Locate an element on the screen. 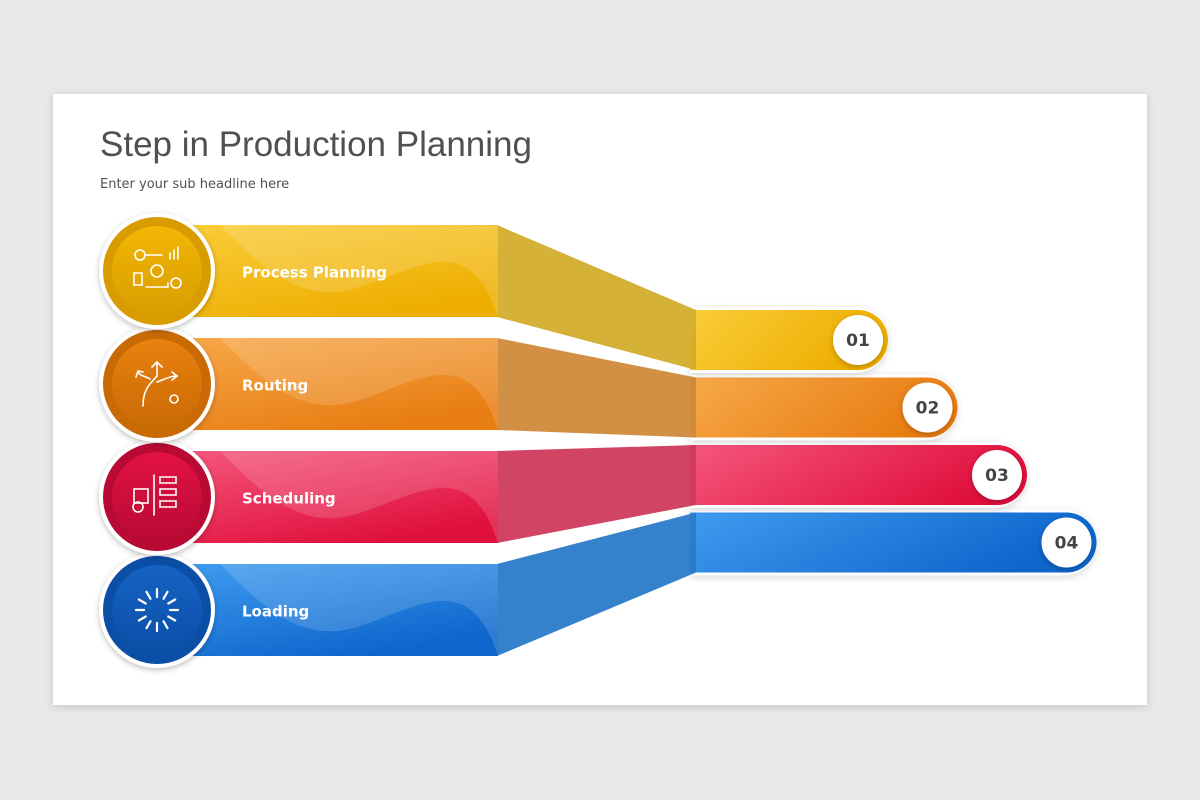 This screenshot has height=800, width=1200. step-label: Routing is located at coordinates (275, 386).